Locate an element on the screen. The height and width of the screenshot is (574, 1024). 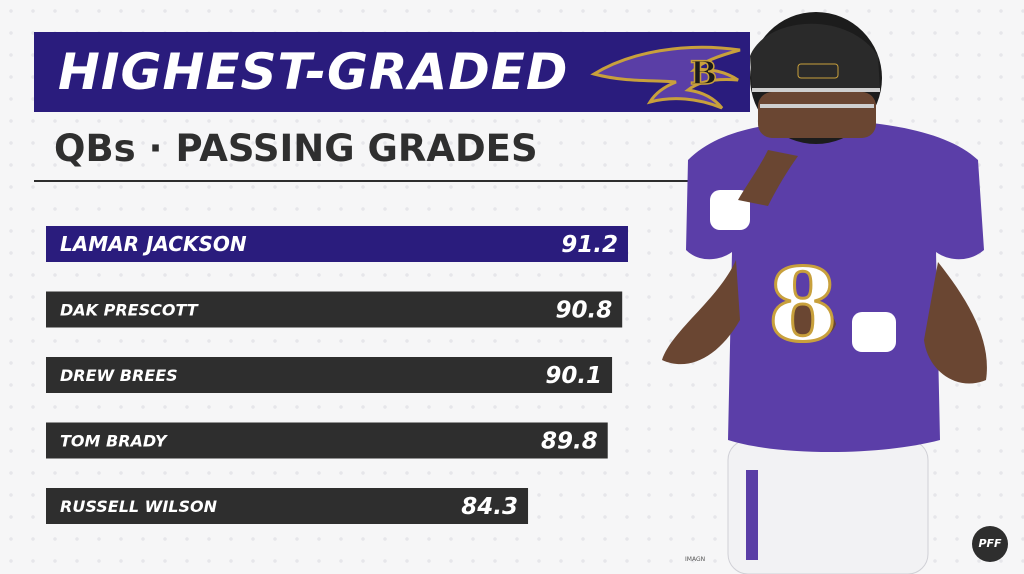
bar-value-label: 89.8 is located at coordinates (569, 442).